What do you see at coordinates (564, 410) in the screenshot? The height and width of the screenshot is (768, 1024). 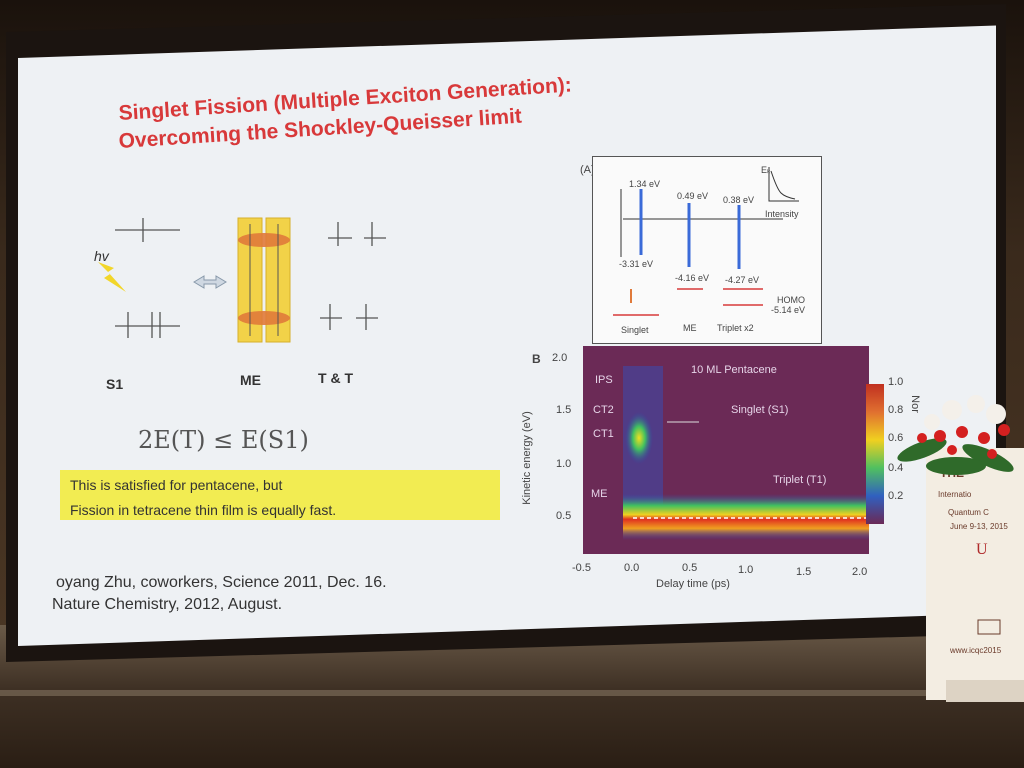 I see `y-tick-1.5: 1.5` at bounding box center [564, 410].